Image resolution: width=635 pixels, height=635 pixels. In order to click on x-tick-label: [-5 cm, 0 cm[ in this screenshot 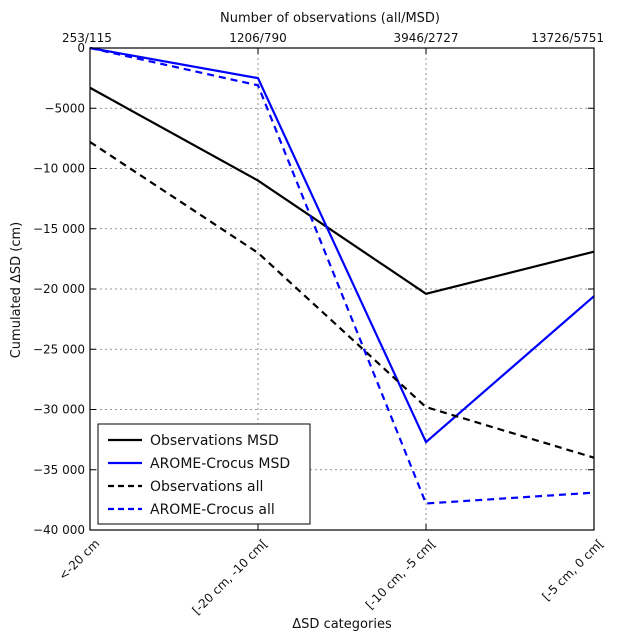, I will do `click(572, 569)`.